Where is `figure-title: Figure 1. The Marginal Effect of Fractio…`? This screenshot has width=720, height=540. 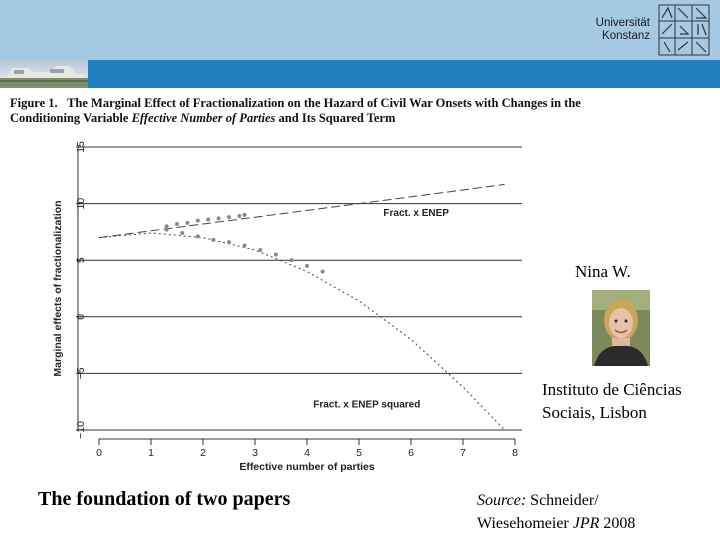 figure-title: Figure 1. The Marginal Effect of Fractio… is located at coordinates (300, 111).